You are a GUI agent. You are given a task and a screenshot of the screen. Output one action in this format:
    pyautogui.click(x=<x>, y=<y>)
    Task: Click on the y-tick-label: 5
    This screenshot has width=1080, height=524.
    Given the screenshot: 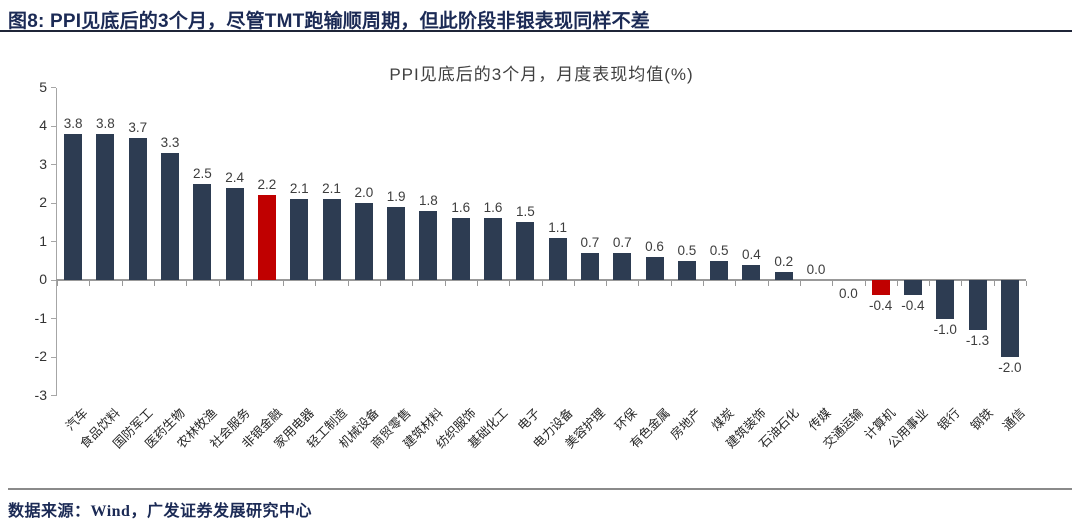 What is the action you would take?
    pyautogui.click(x=43, y=86)
    